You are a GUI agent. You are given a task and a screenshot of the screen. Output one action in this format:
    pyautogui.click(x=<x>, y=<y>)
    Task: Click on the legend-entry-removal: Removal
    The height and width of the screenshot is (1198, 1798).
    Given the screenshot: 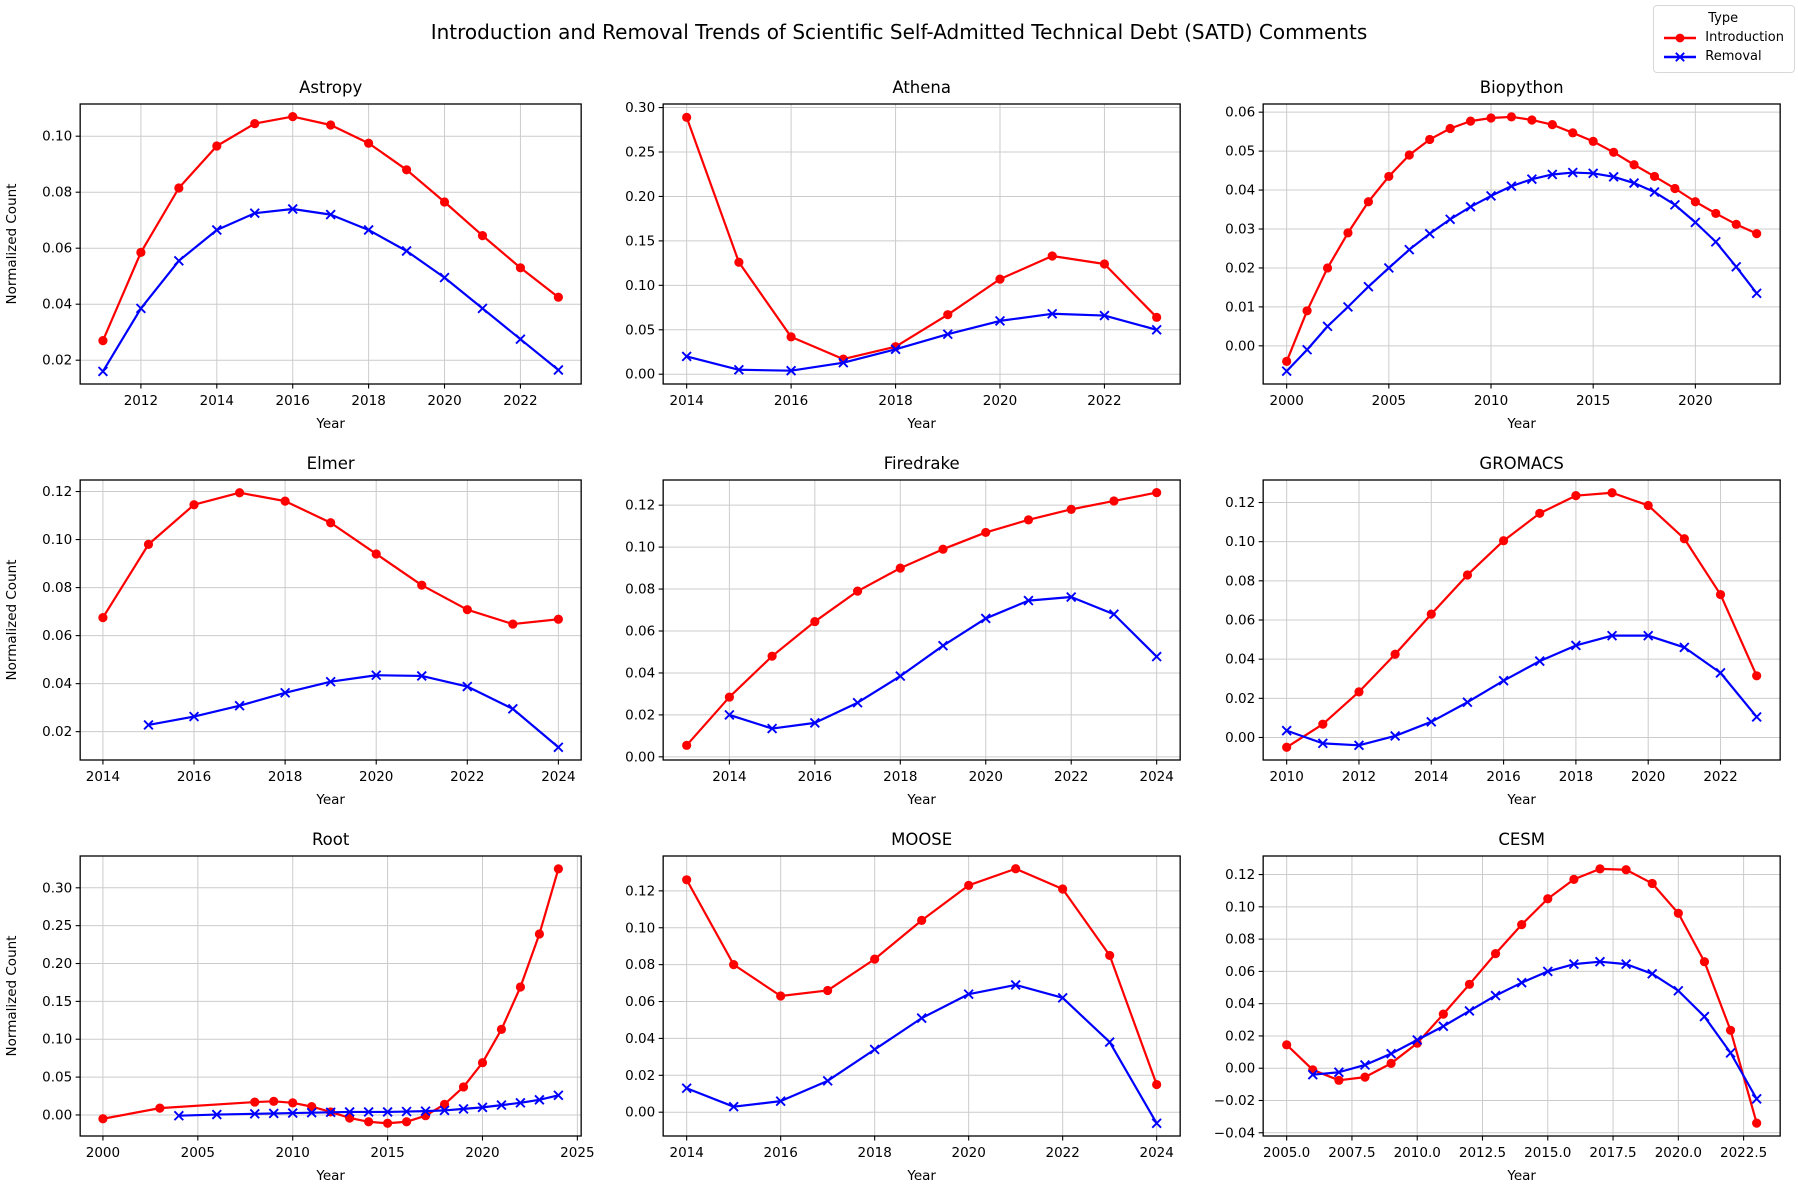 What is the action you would take?
    pyautogui.click(x=1723, y=56)
    